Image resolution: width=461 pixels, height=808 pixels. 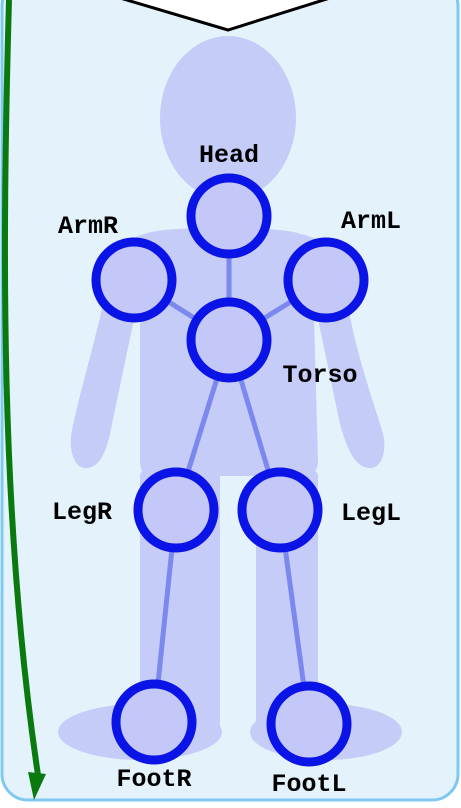 I want to click on green-arrow-stroke, so click(x=21, y=388).